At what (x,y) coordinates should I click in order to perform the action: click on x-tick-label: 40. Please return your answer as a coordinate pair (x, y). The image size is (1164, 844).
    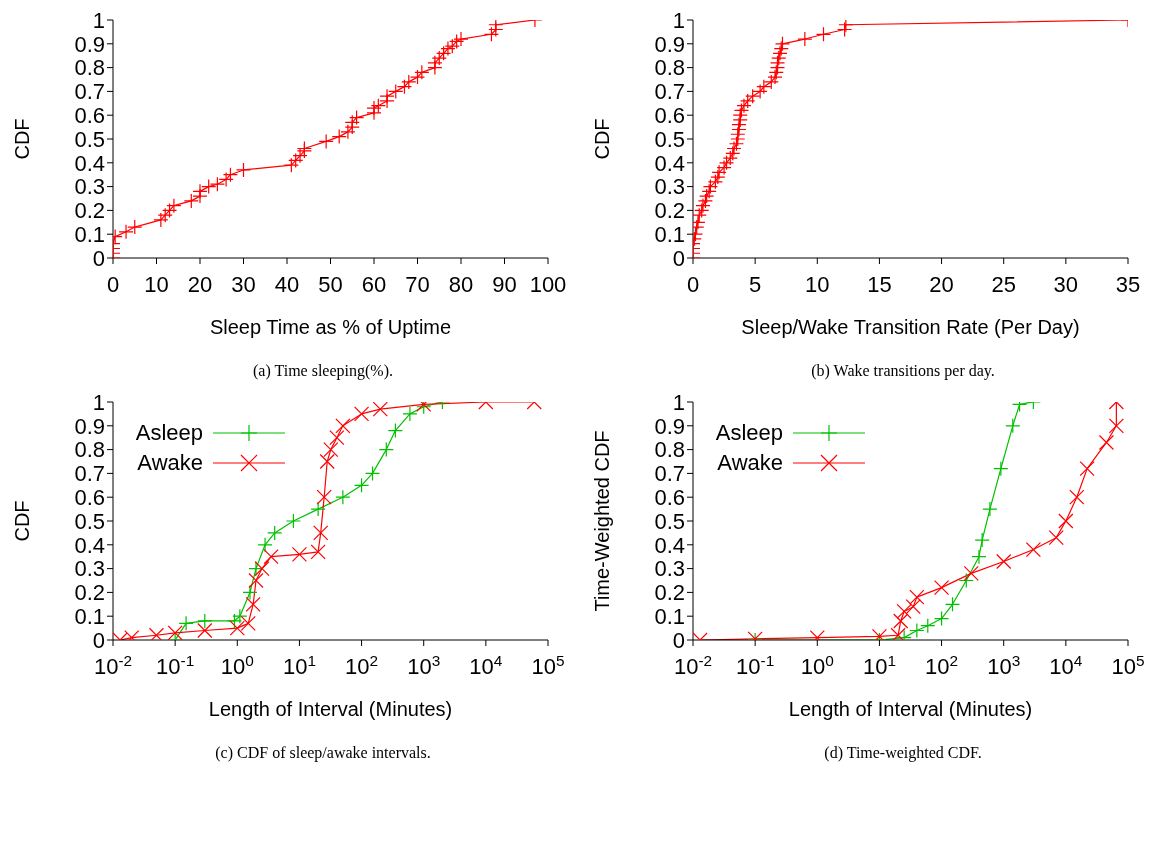
    Looking at the image, I should click on (287, 284).